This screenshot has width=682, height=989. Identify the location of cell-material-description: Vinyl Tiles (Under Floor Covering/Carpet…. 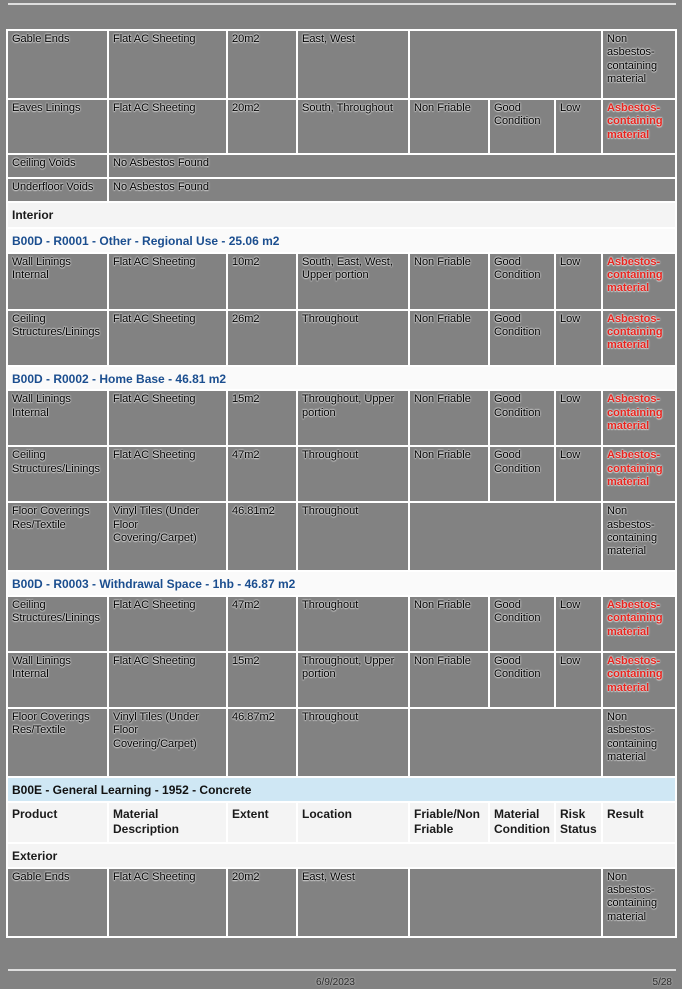
(167, 742).